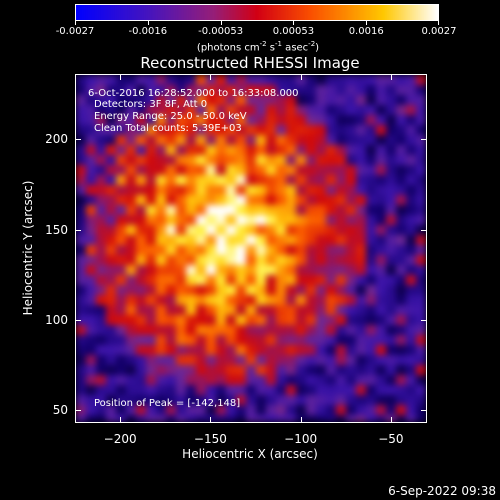 The image size is (500, 500). Describe the element at coordinates (301, 439) in the screenshot. I see `x-tick-label: −100` at that location.